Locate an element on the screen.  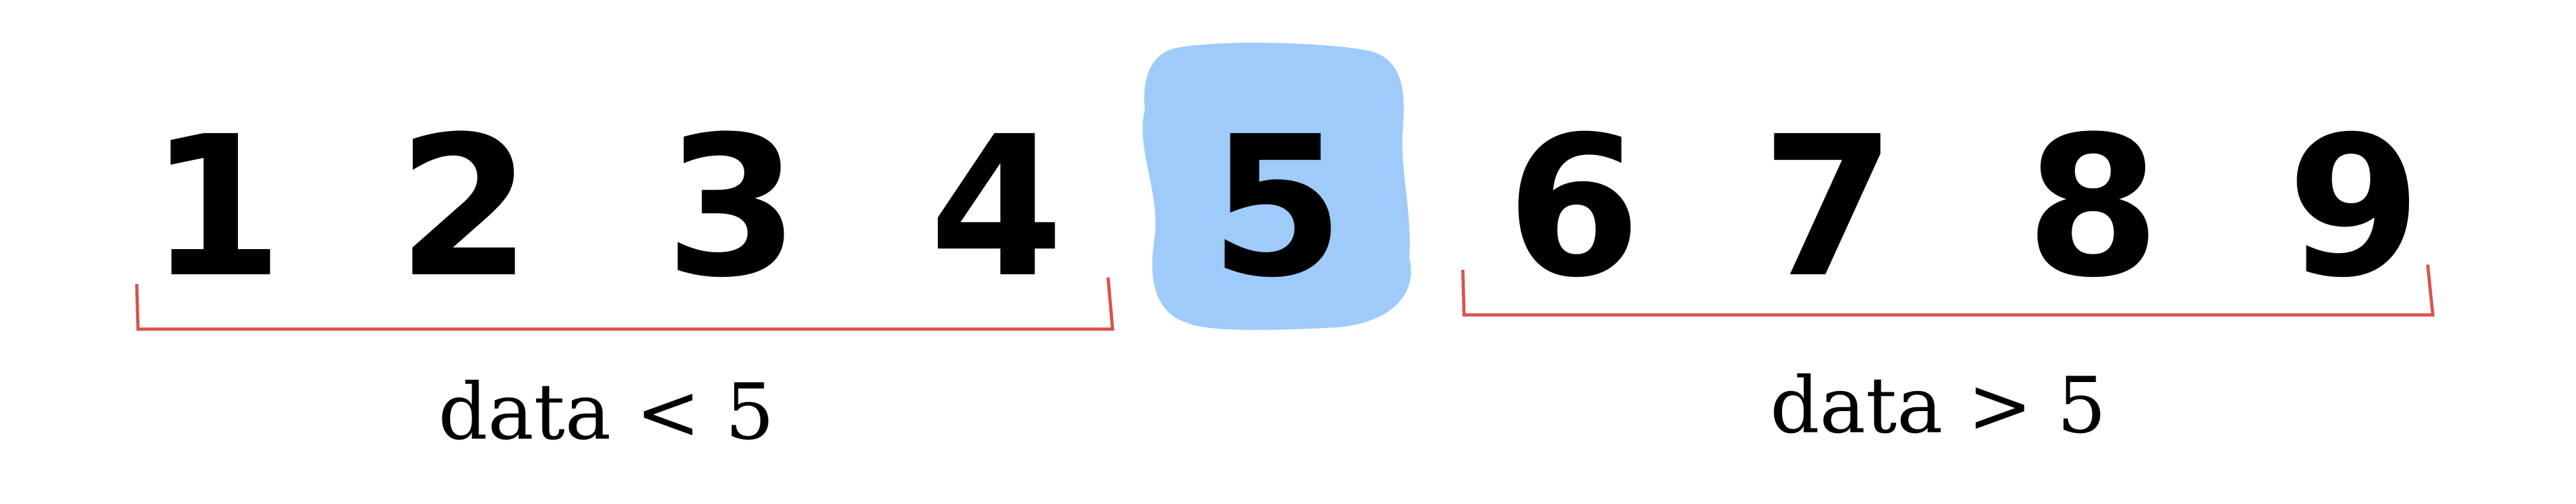
pivot-highlight is located at coordinates (1276, 186).